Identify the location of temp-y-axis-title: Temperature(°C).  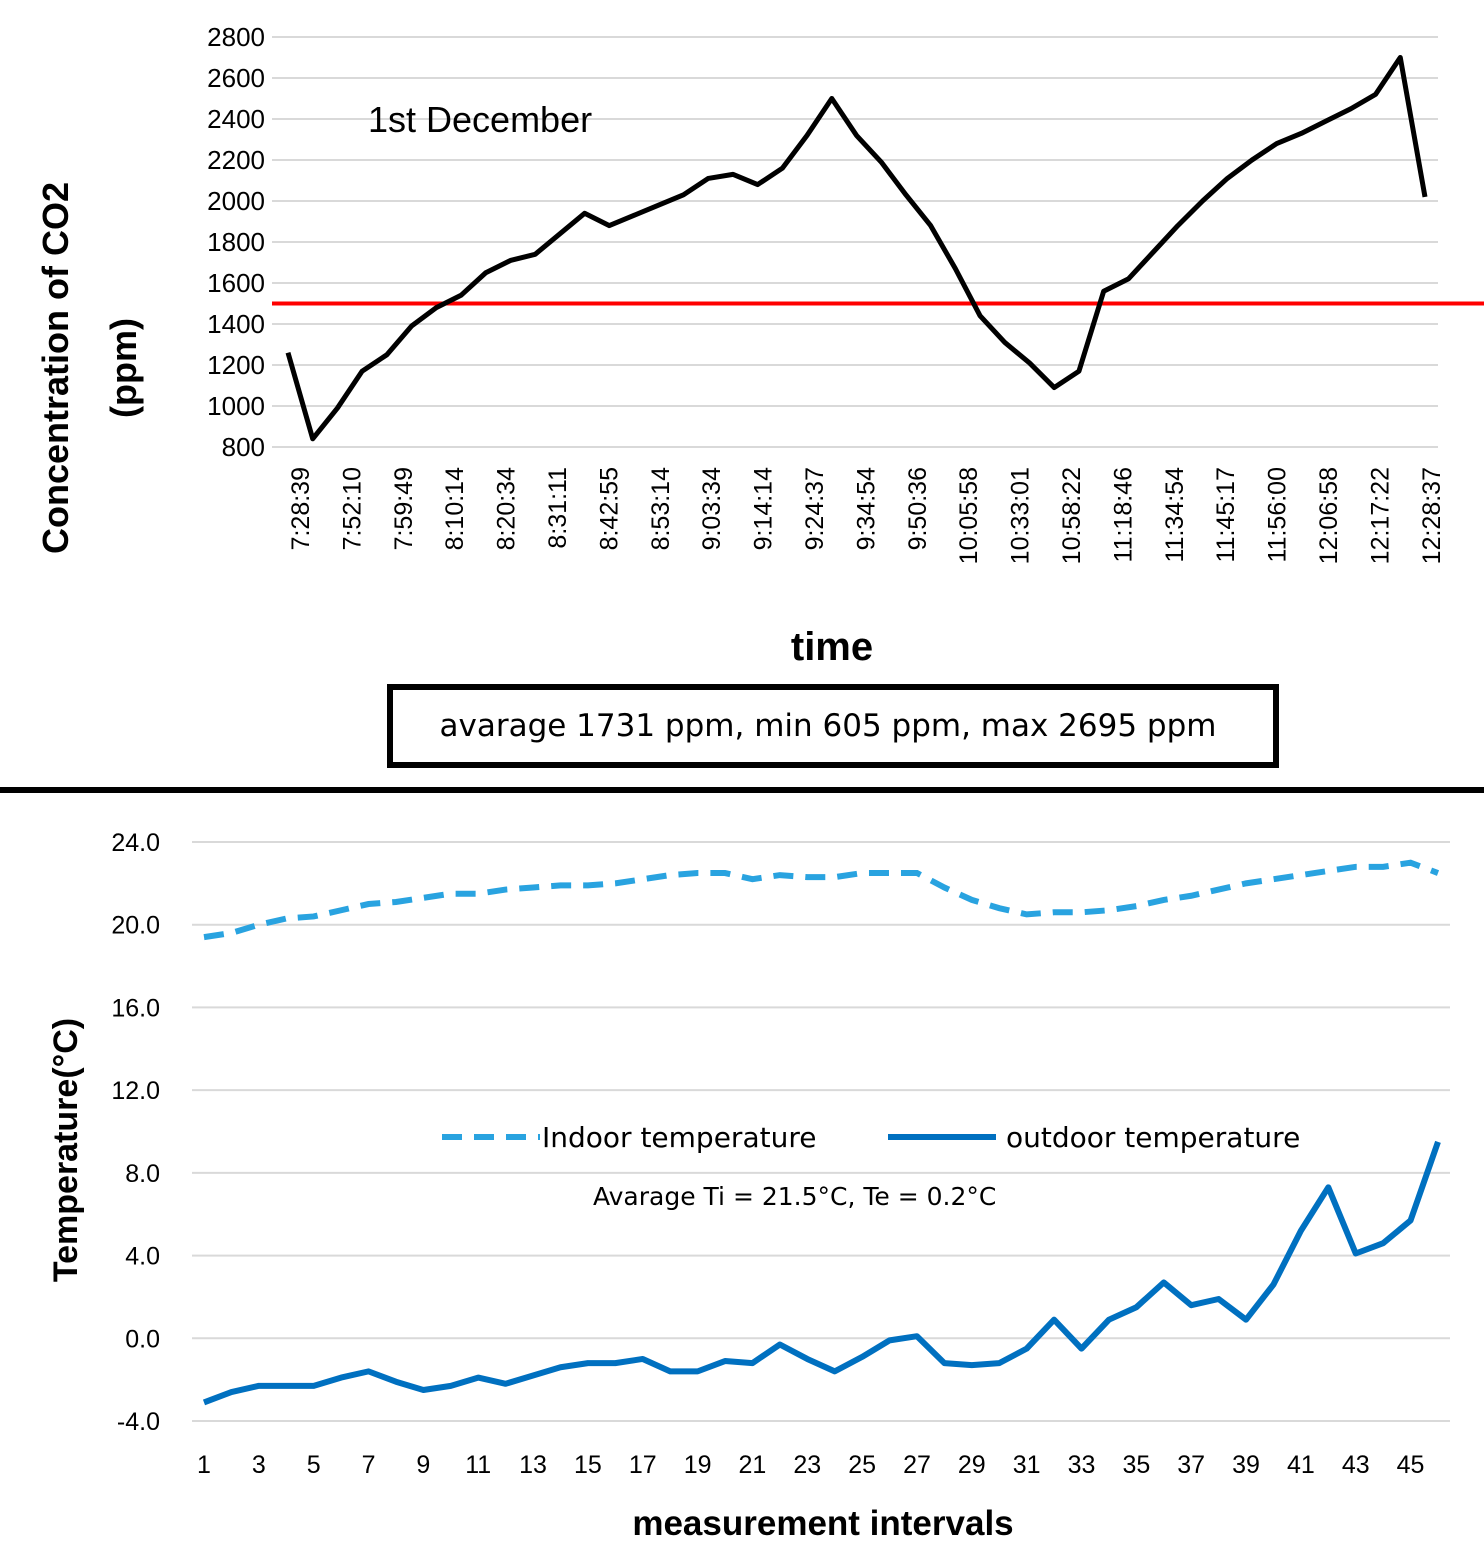
(66, 1150).